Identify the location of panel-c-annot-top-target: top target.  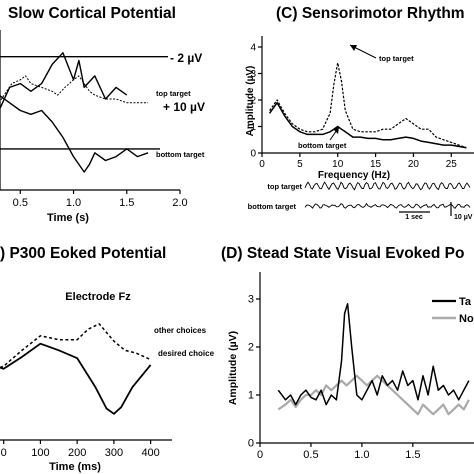
(396, 58).